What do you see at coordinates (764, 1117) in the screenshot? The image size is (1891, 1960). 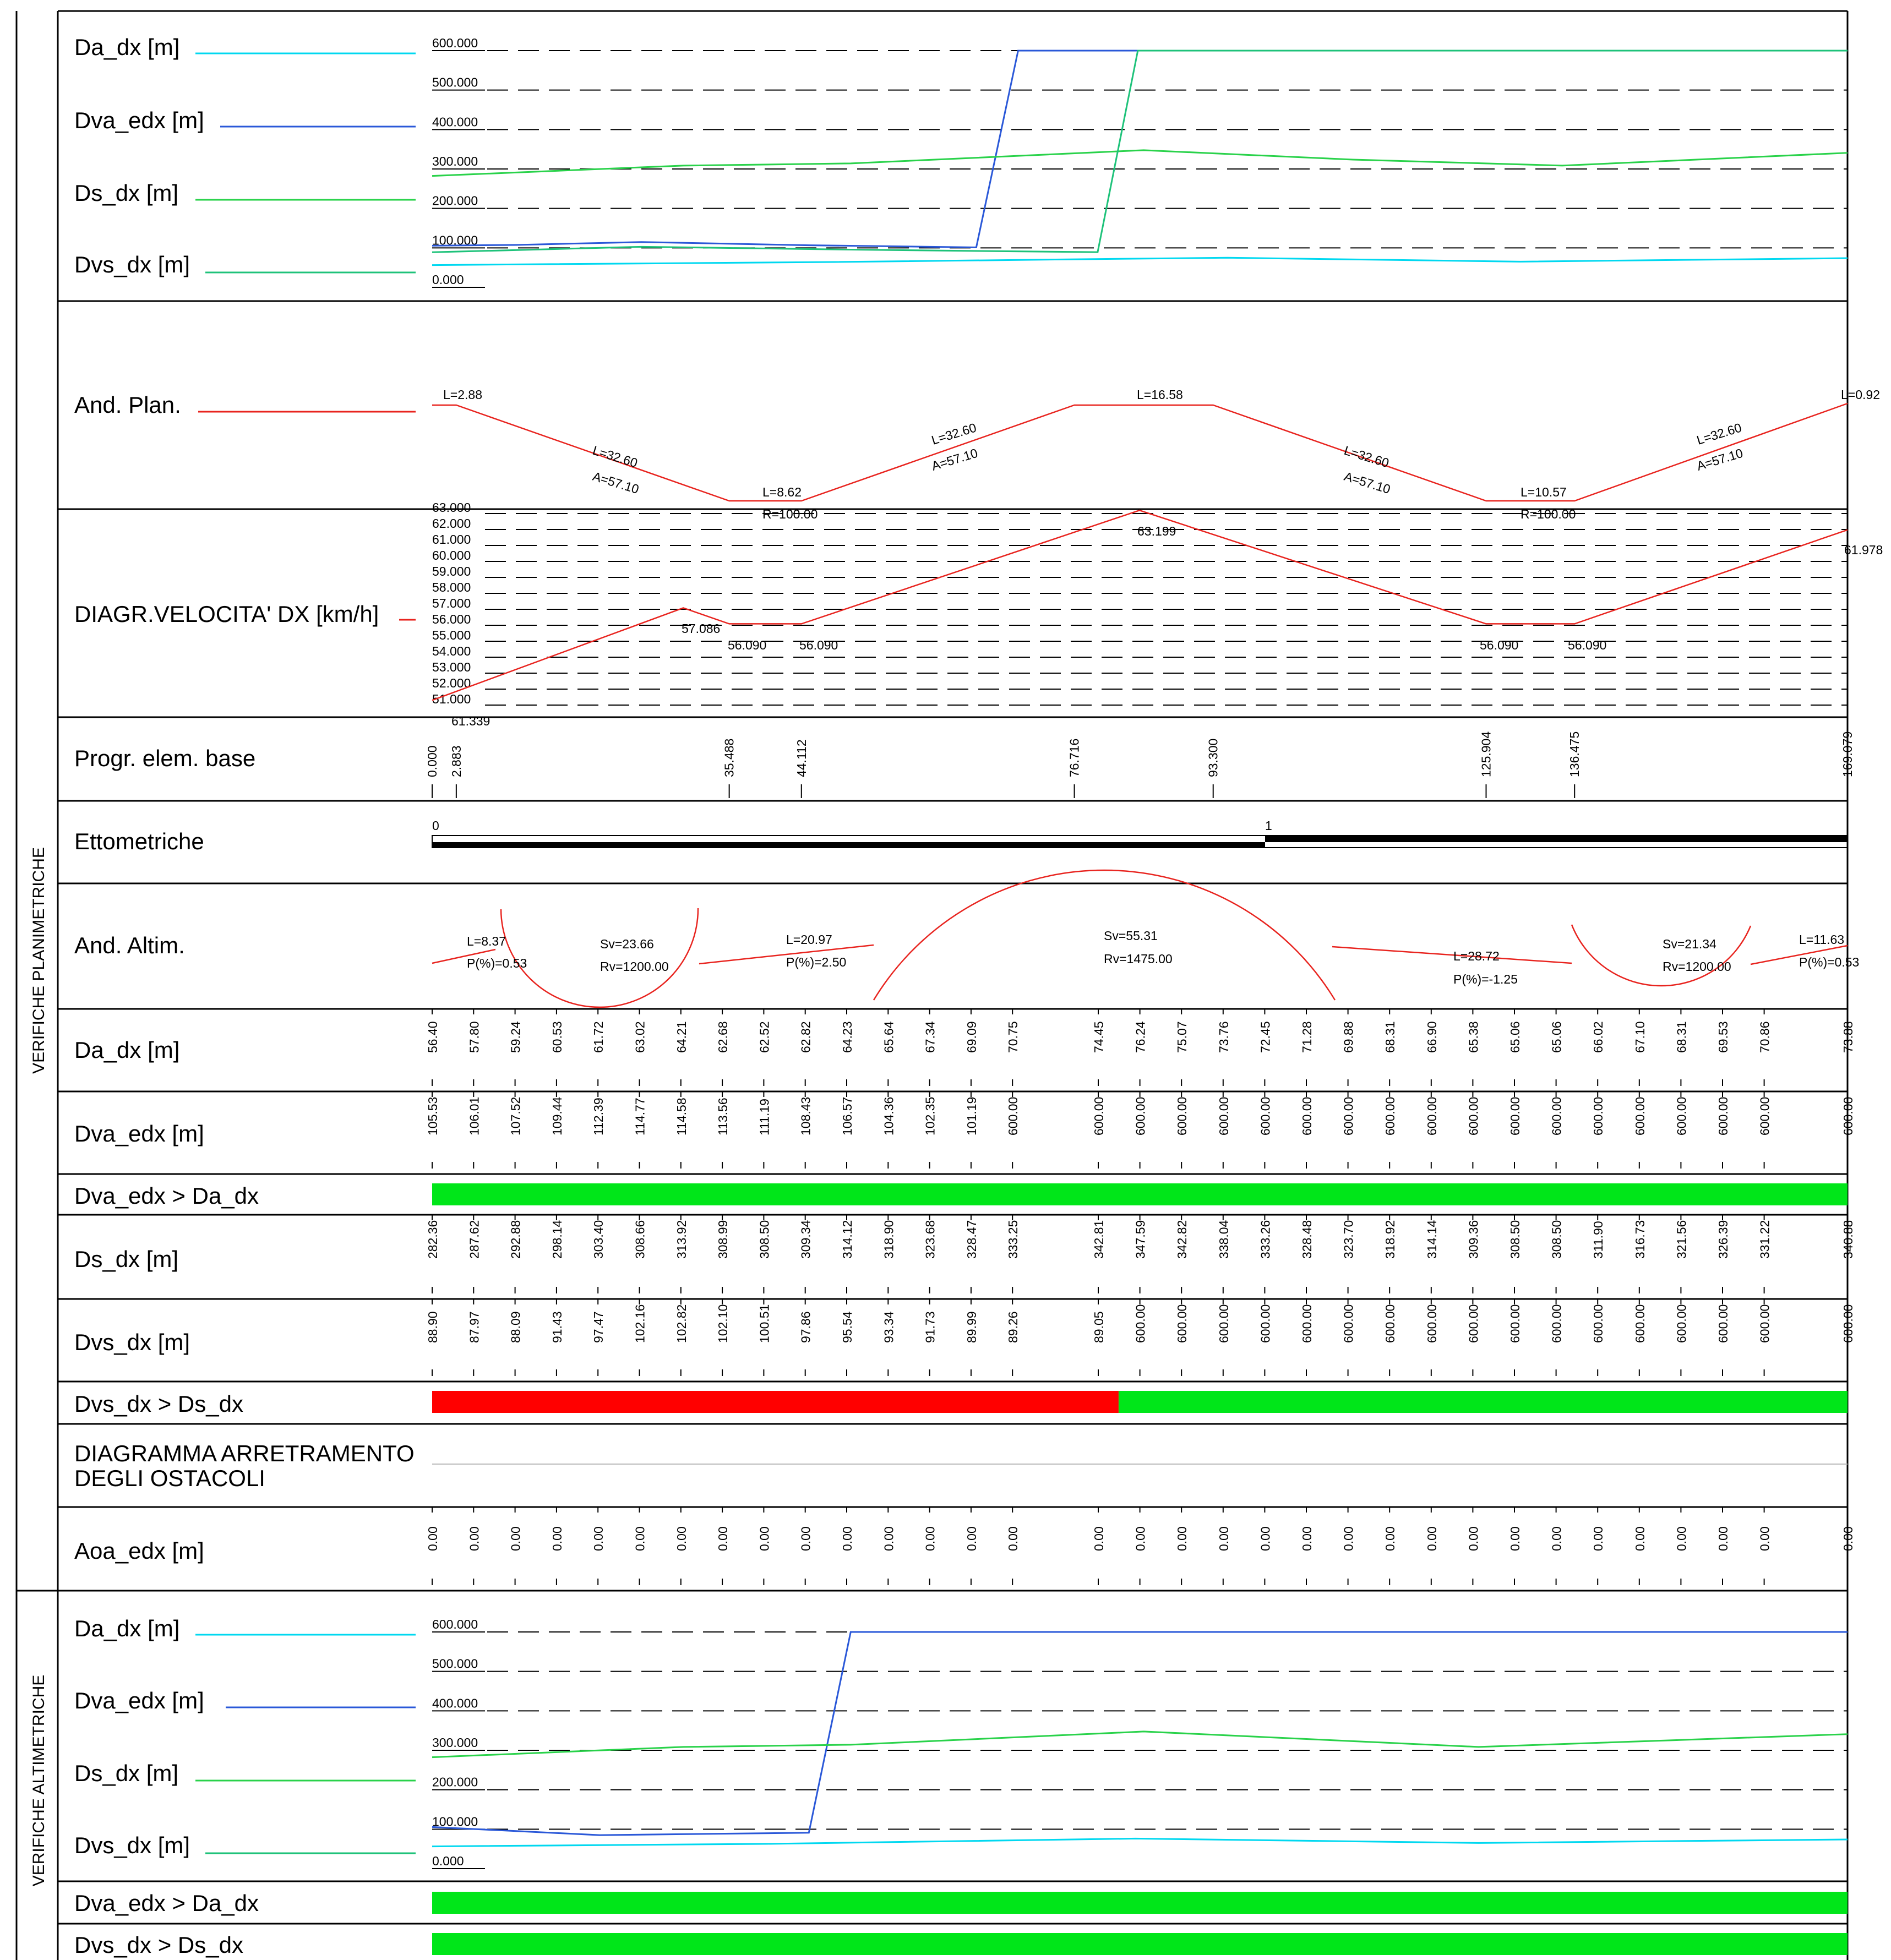 I see `dva-value: 111.19` at bounding box center [764, 1117].